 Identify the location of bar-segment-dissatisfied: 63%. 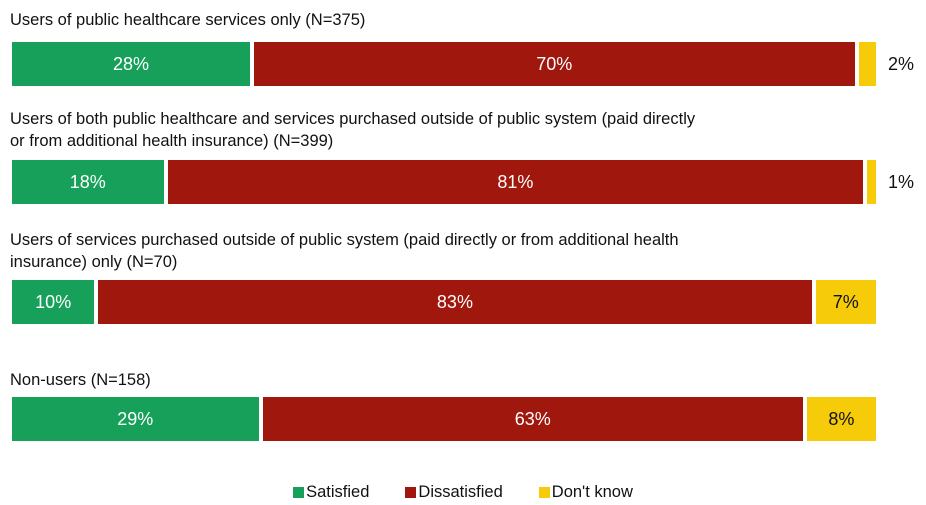
(532, 419).